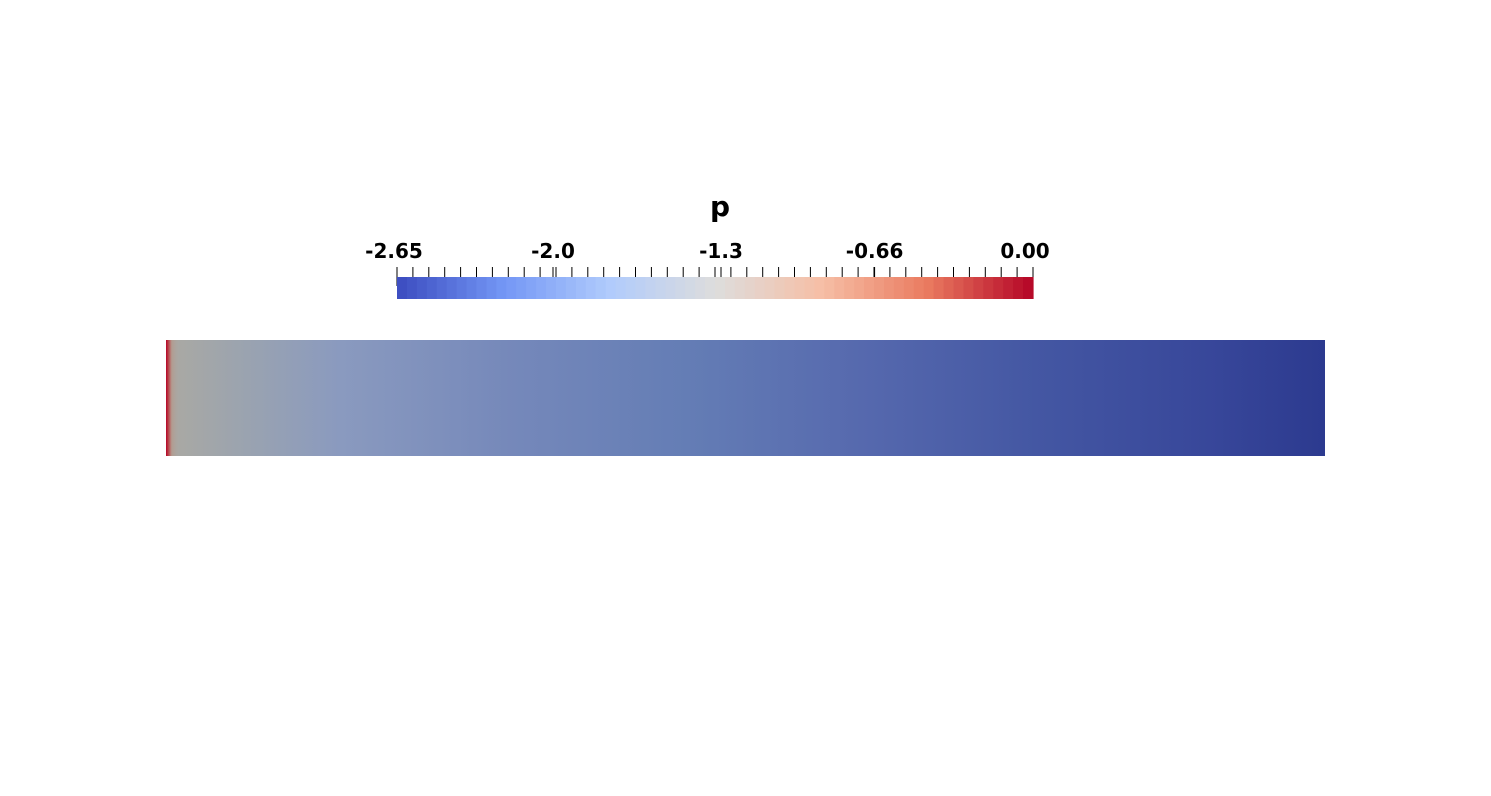  What do you see at coordinates (875, 251) in the screenshot?
I see `colorbar-tick-label: -0.66` at bounding box center [875, 251].